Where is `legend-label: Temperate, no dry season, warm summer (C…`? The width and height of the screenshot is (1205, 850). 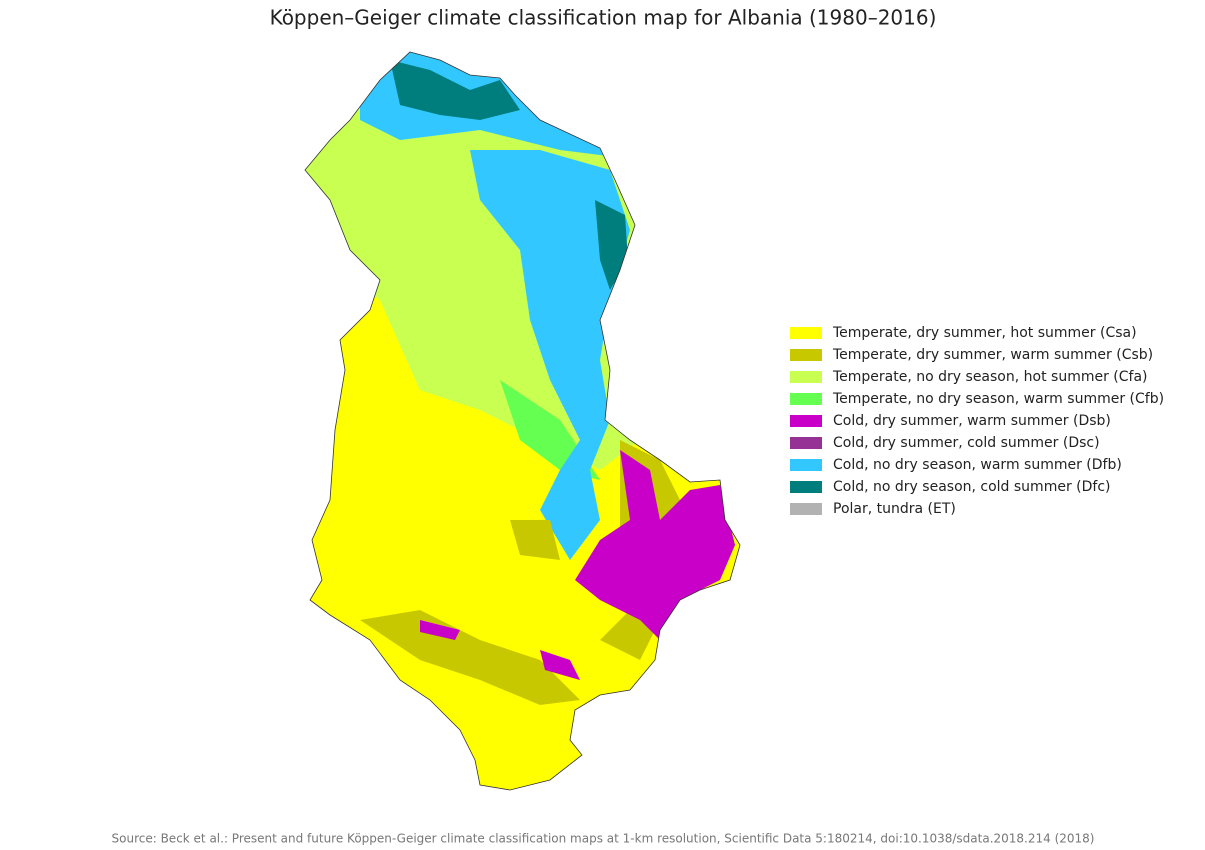
legend-label: Temperate, no dry season, warm summer (C… is located at coordinates (998, 399).